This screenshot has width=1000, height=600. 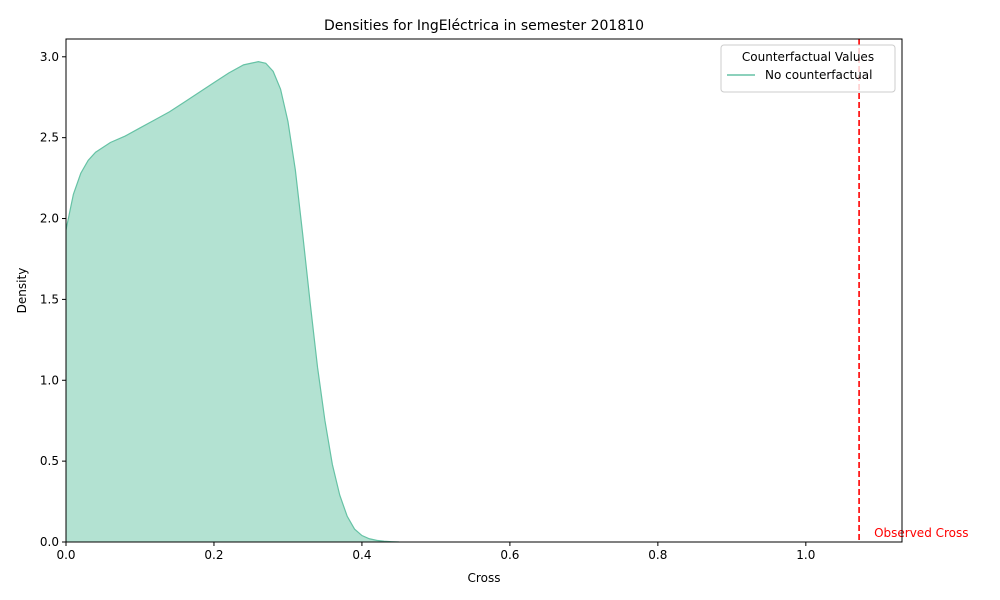 What do you see at coordinates (49, 380) in the screenshot?
I see `y-tick-label: 1.0` at bounding box center [49, 380].